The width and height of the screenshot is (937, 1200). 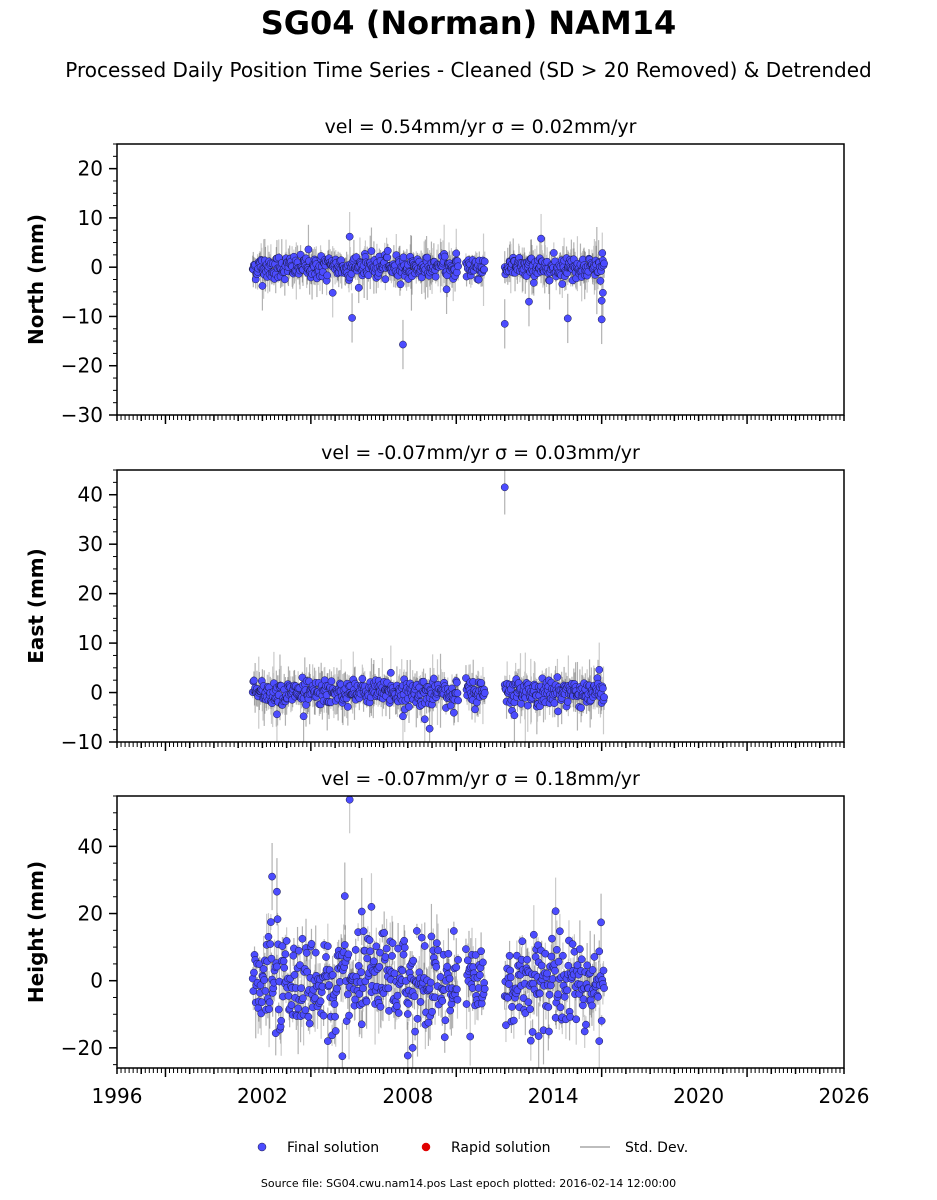 What do you see at coordinates (82, 366) in the screenshot?
I see `y-tick-label: −20` at bounding box center [82, 366].